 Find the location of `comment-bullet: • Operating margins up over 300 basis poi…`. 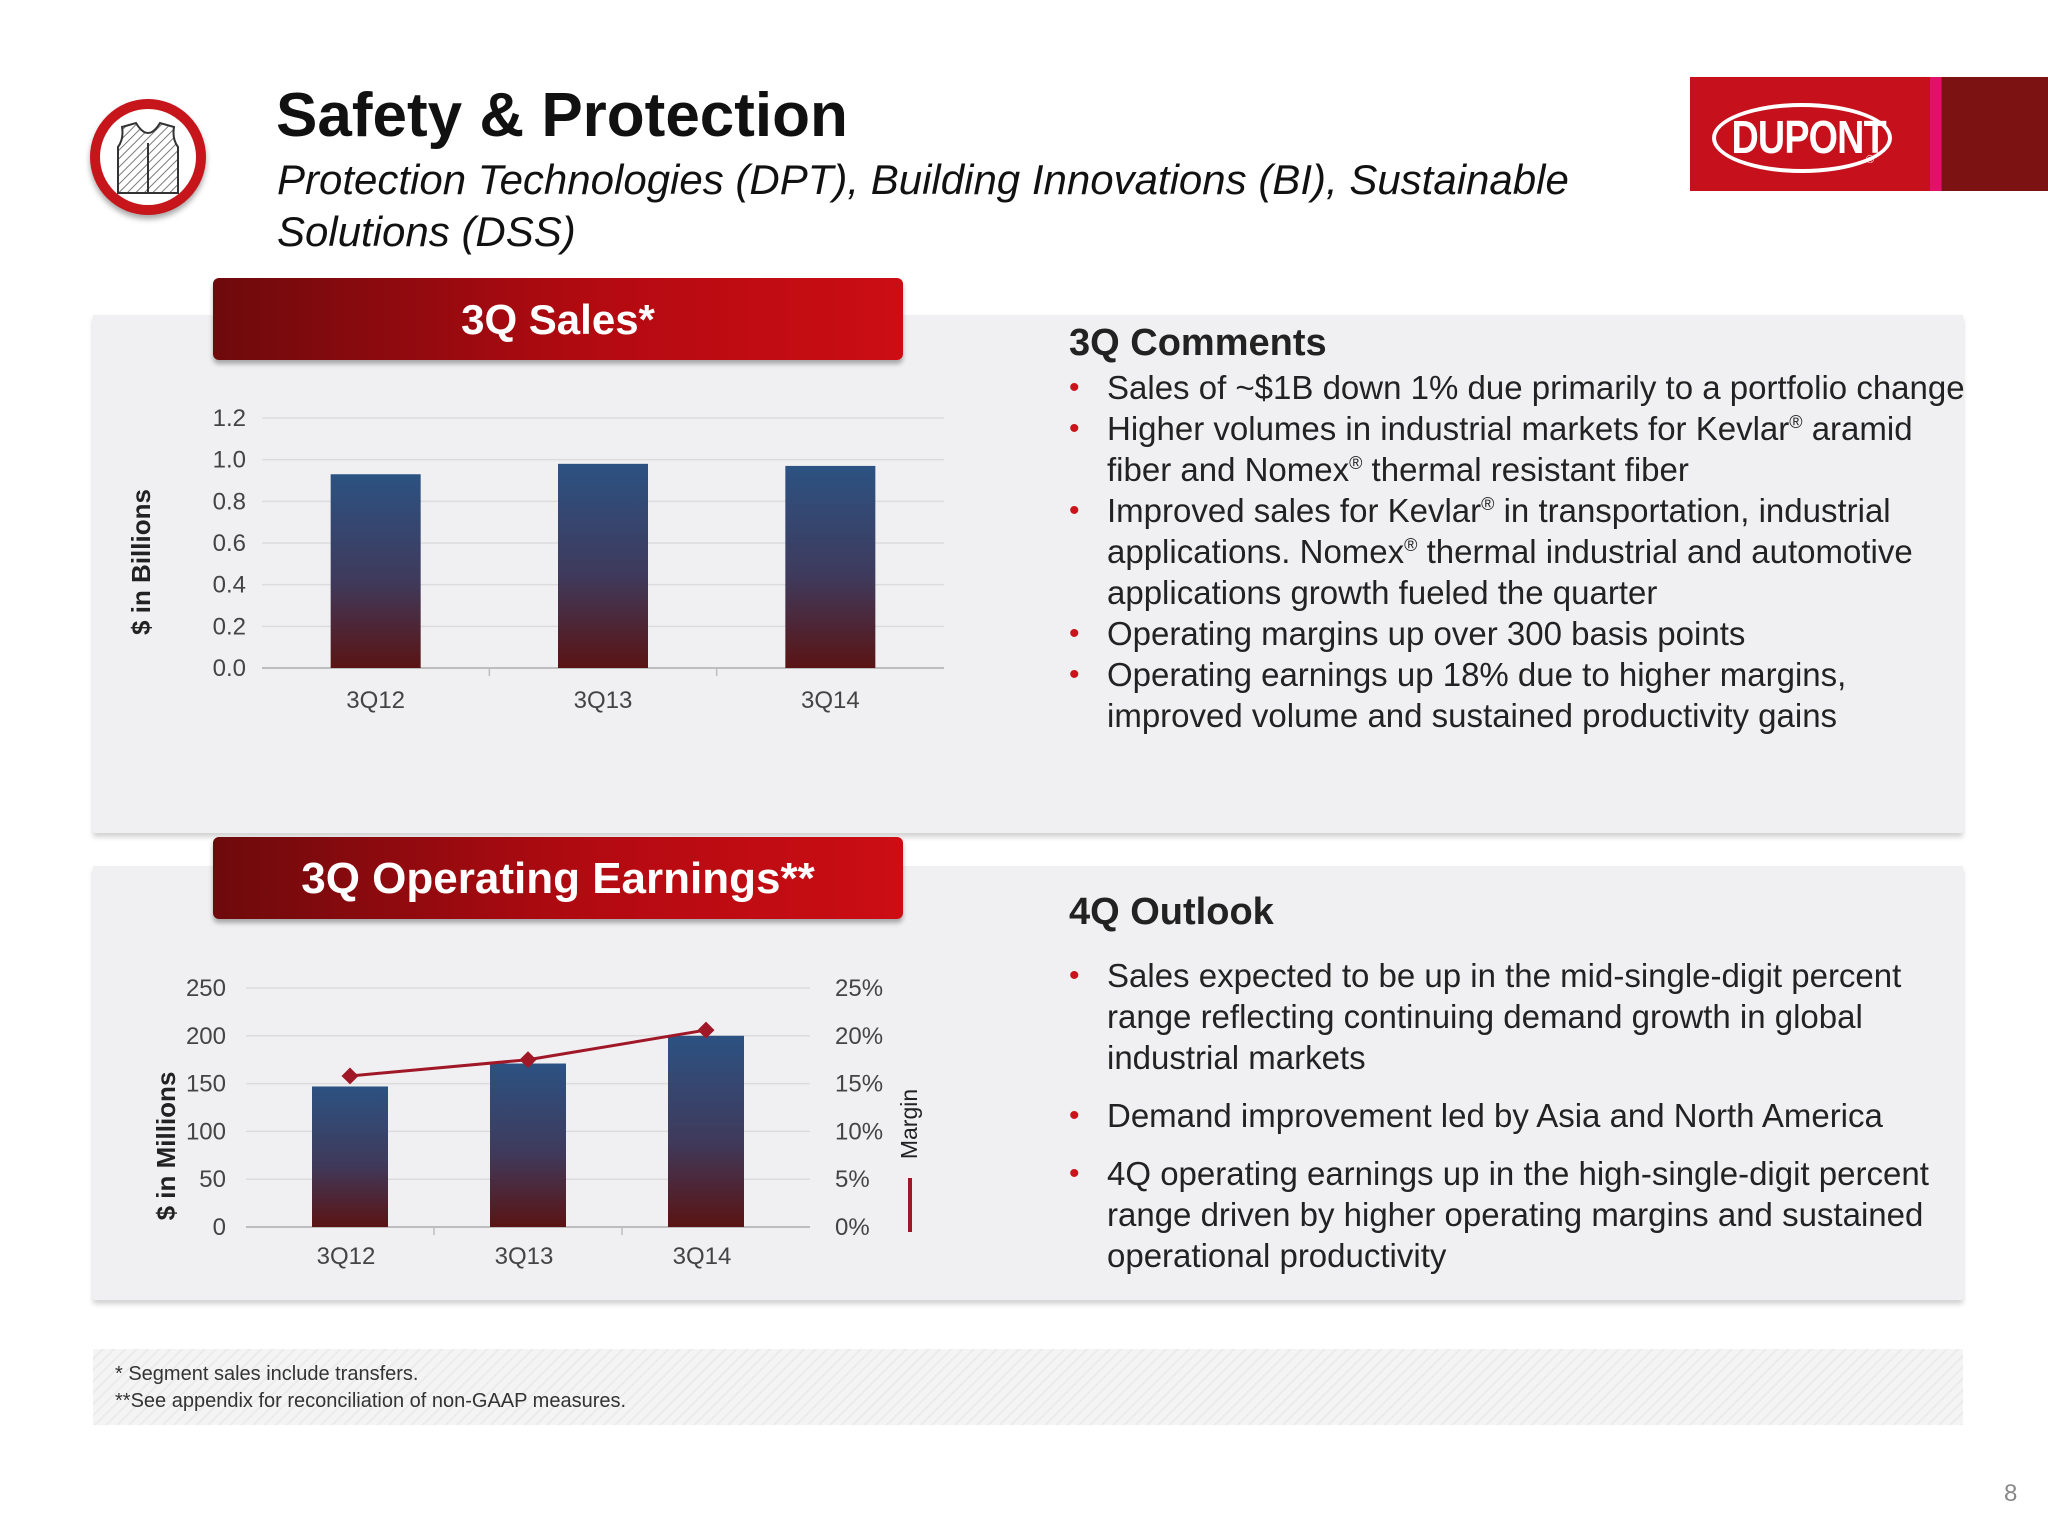

comment-bullet: • Operating margins up over 300 basis poi… is located at coordinates (1519, 633).